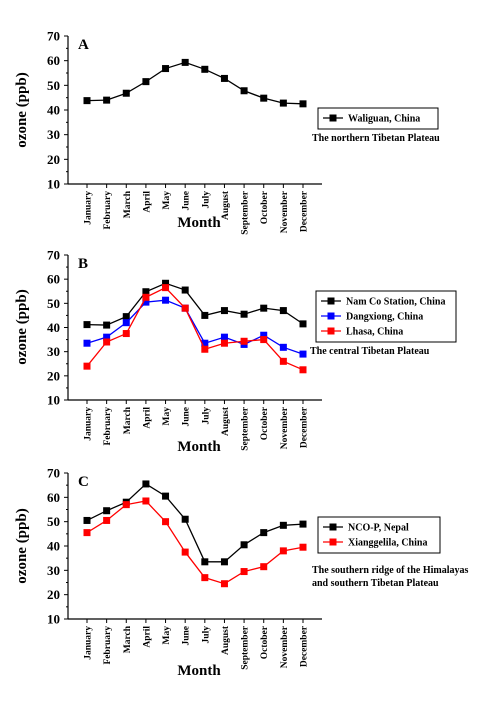 This screenshot has width=500, height=705. Describe the element at coordinates (53, 570) in the screenshot. I see `y-tick-label: 30` at that location.